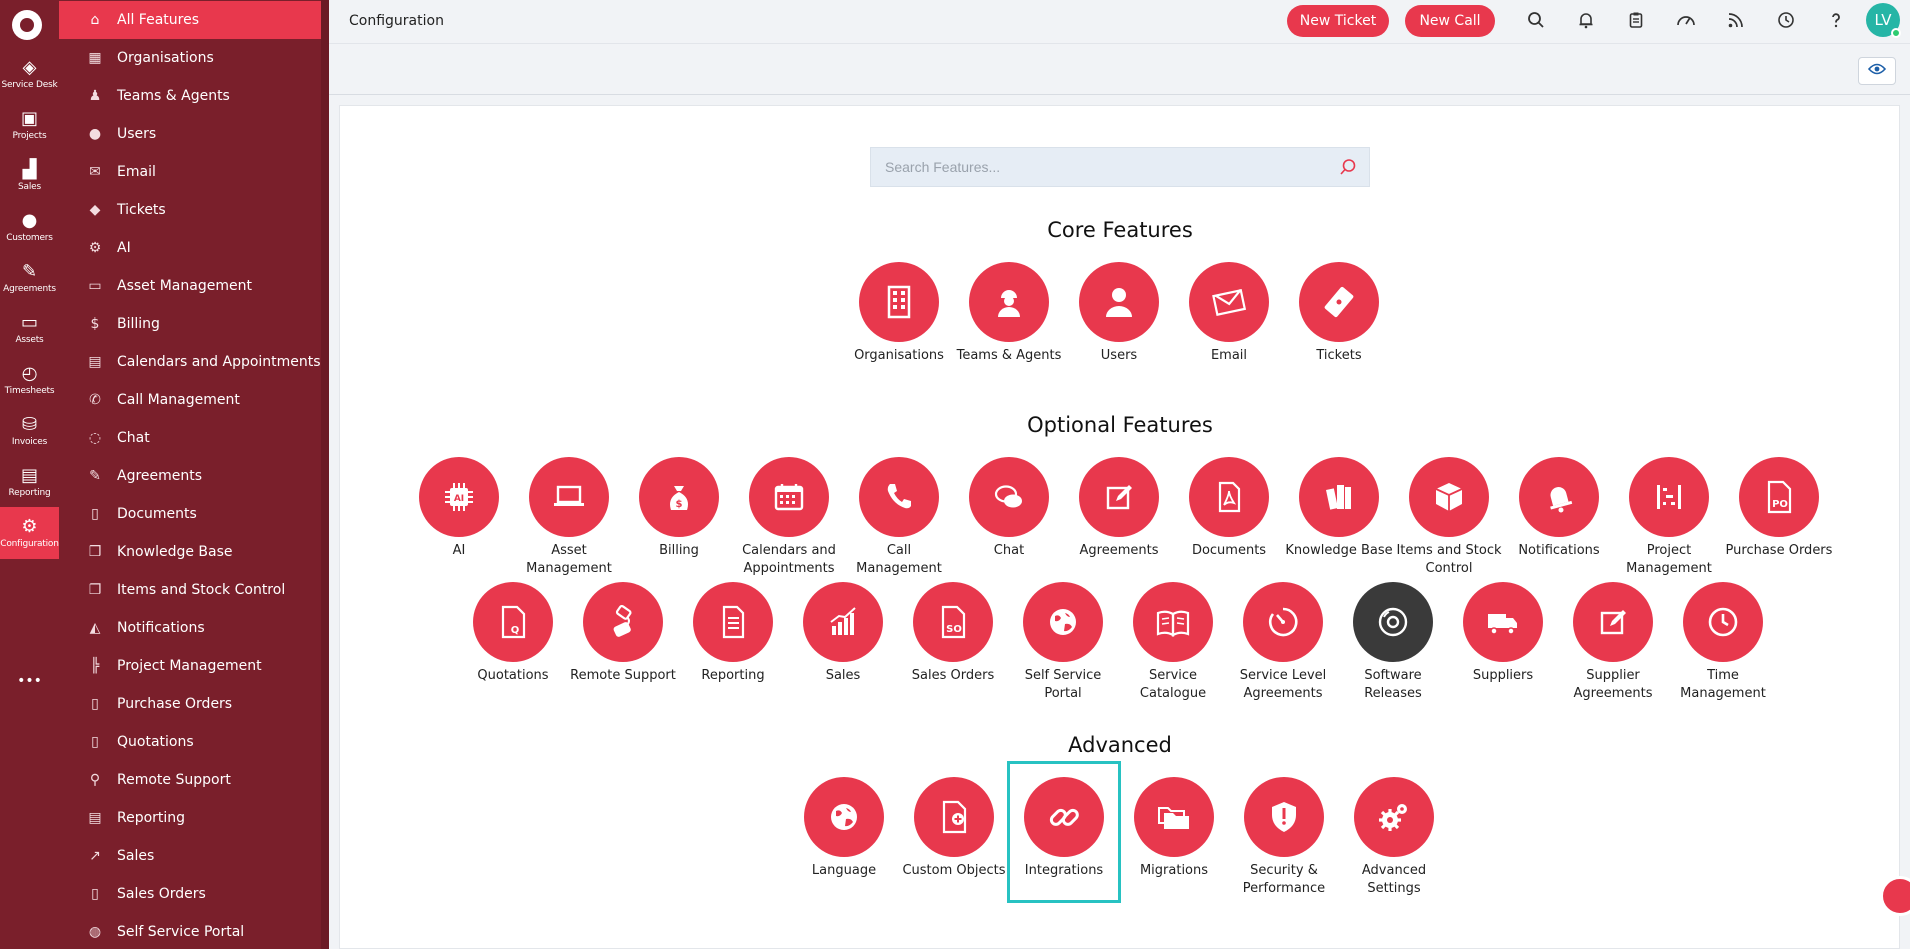 This screenshot has width=1910, height=949. What do you see at coordinates (29, 74) in the screenshot?
I see `rail-item-service-desk: ◈ Service Desk` at bounding box center [29, 74].